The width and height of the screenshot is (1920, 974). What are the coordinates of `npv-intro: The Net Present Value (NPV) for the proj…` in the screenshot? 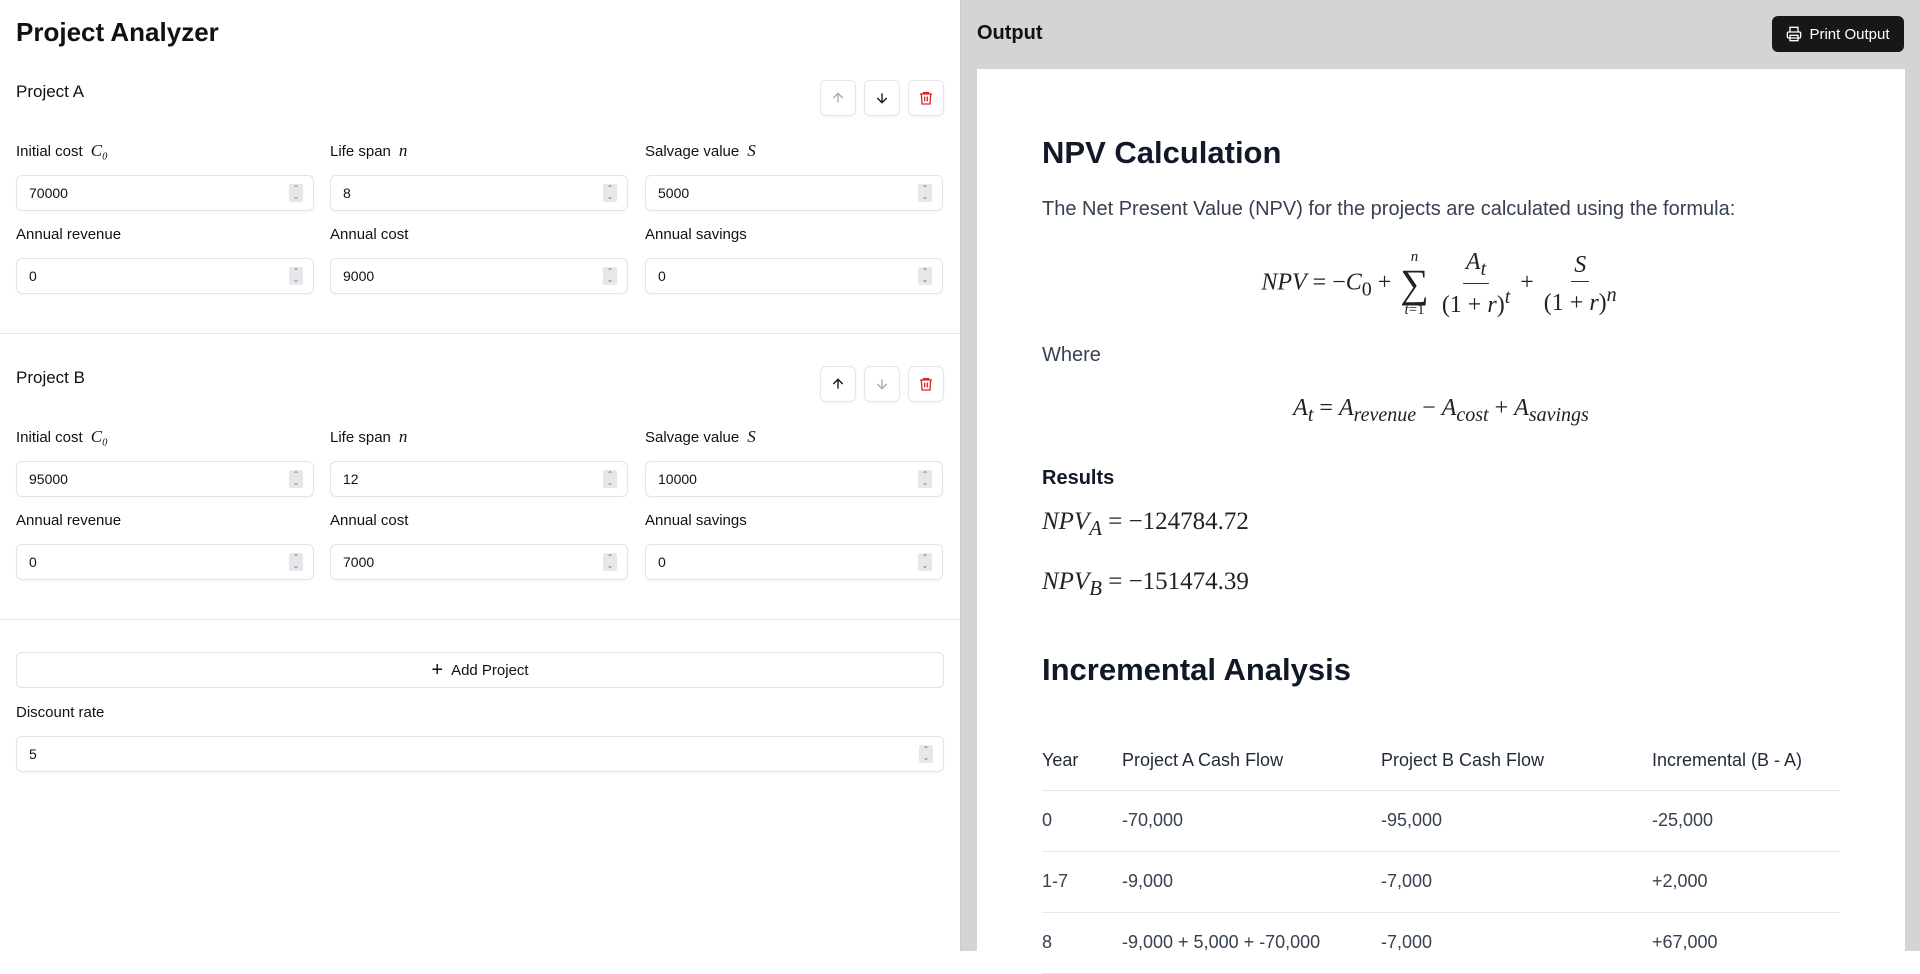 It's located at (1389, 209).